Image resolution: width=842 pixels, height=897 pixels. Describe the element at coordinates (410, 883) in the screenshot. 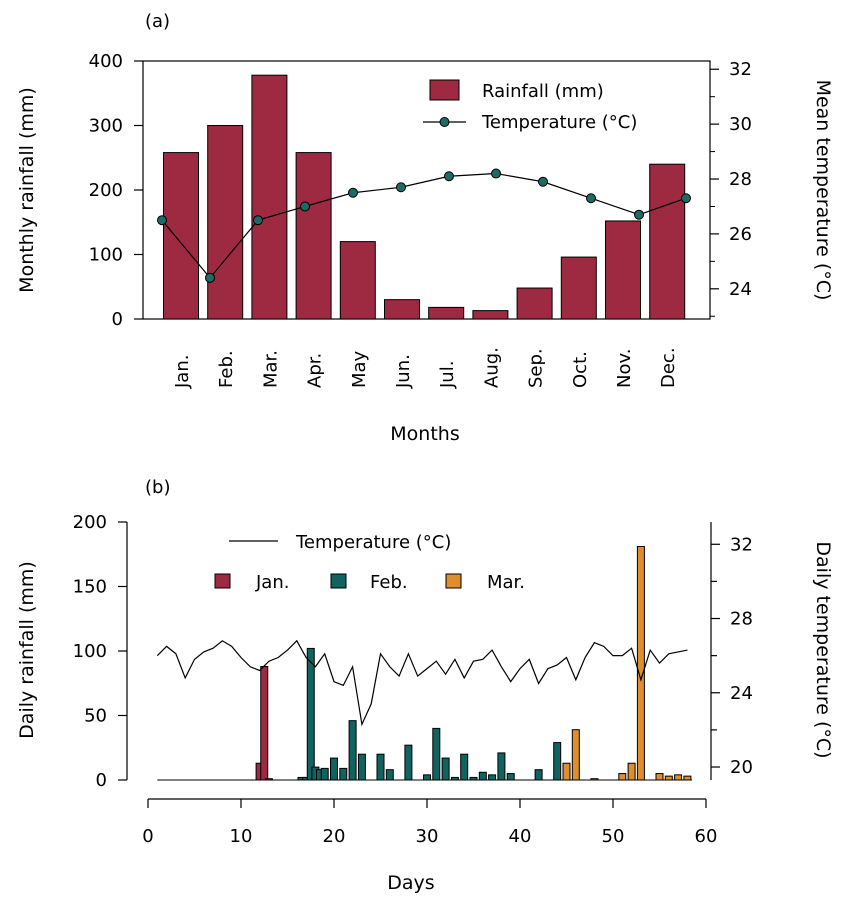

I see `panel-b-x-axis-label: Days` at that location.